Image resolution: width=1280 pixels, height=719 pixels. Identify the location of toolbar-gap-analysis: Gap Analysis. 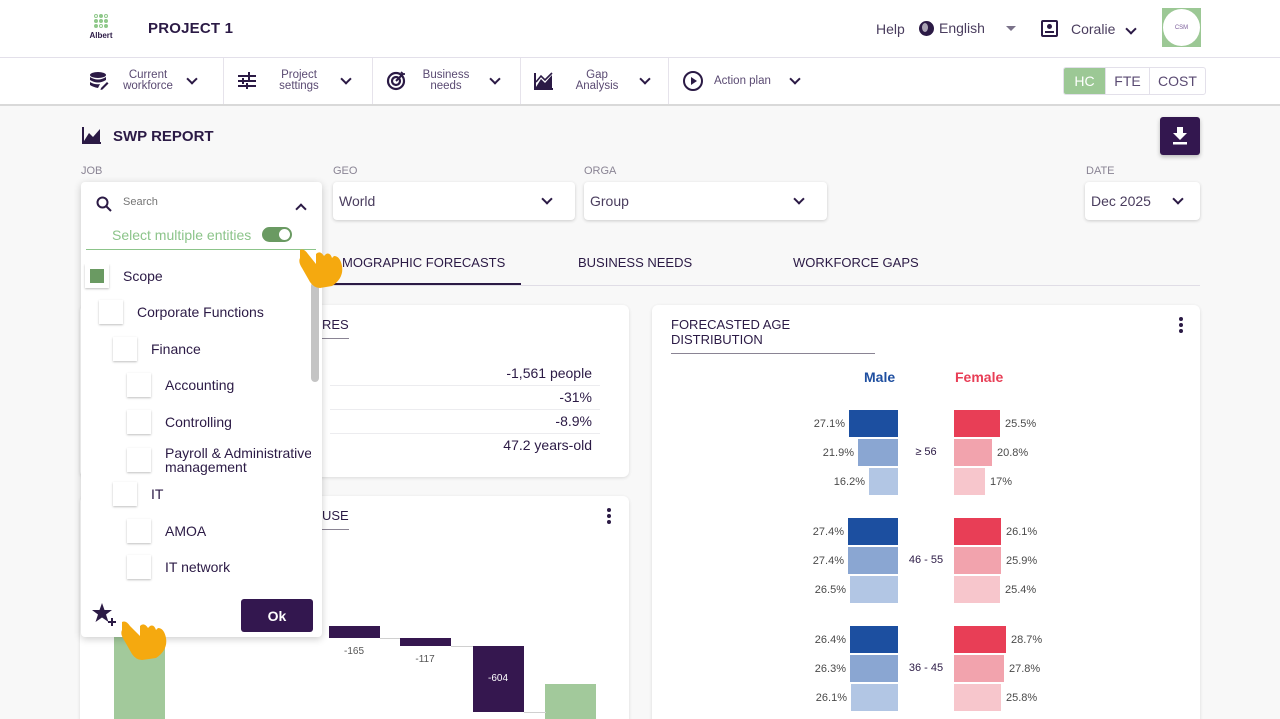
(592, 81).